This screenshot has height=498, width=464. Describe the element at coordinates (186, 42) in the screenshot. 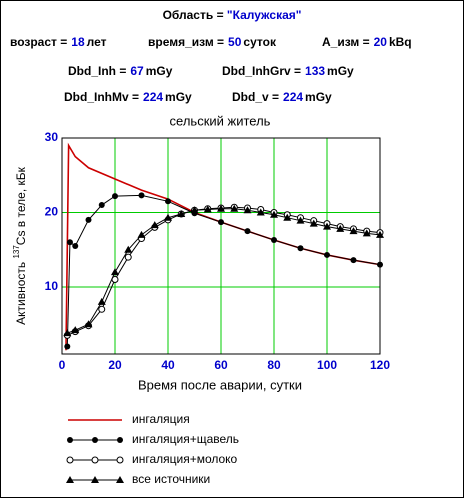

I see `param-label: время_изм =` at that location.